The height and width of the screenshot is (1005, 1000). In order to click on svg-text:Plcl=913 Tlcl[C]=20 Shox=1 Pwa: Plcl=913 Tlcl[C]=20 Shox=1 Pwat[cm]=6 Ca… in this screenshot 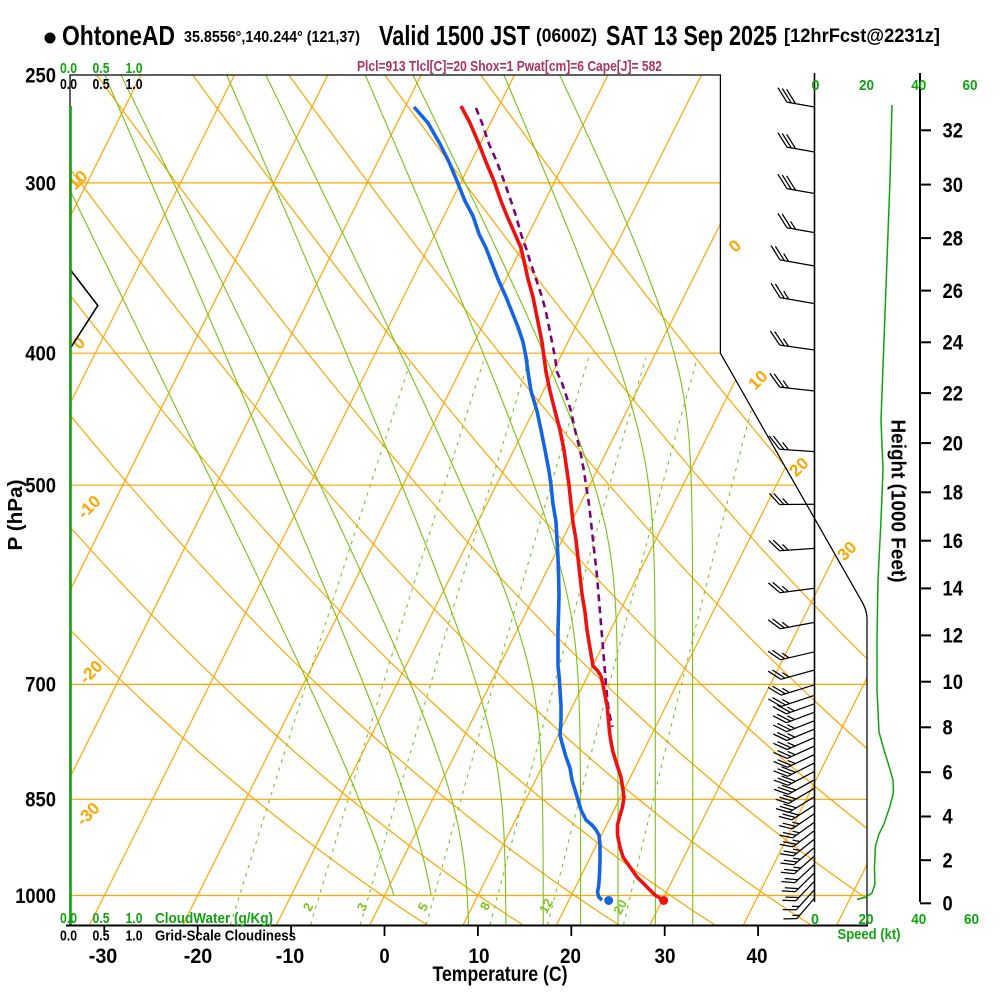, I will do `click(509, 66)`.